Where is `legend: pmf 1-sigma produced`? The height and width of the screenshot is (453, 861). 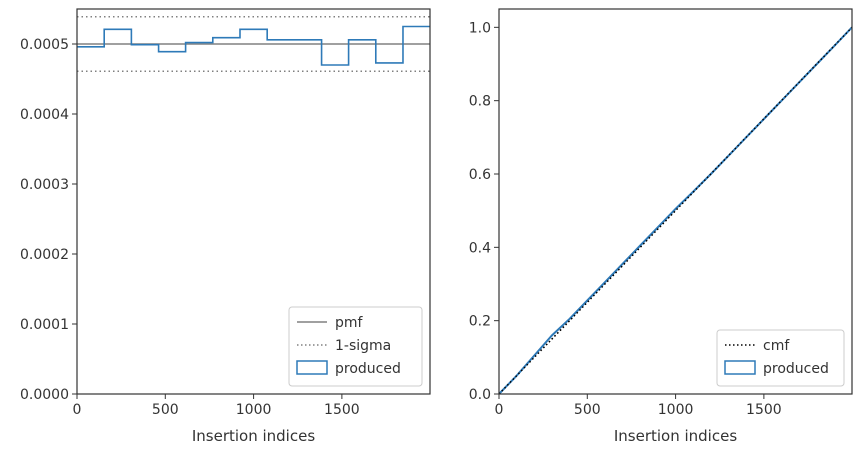
legend: pmf 1-sigma produced is located at coordinates (355, 346).